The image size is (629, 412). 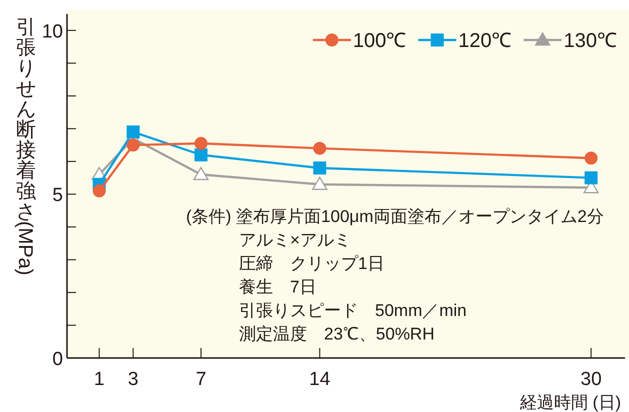 What do you see at coordinates (336, 334) in the screenshot?
I see `annotation: 測定温度 23℃、50%RH` at bounding box center [336, 334].